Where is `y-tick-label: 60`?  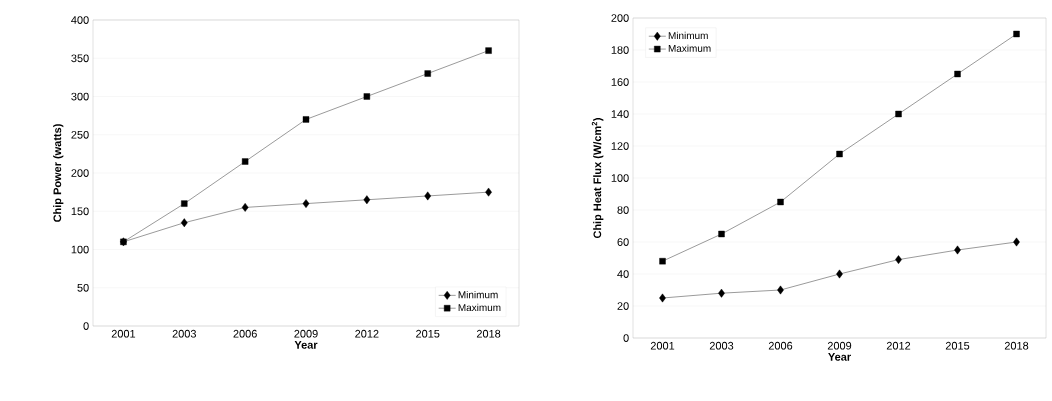
y-tick-label: 60 is located at coordinates (623, 242).